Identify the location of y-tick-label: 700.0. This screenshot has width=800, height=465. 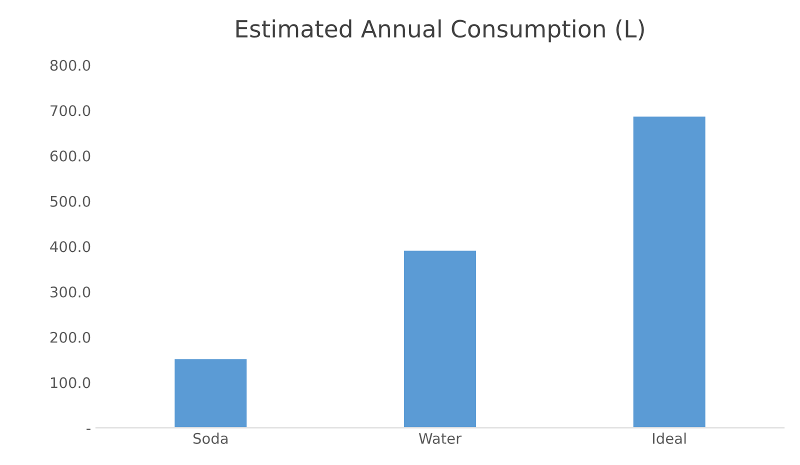
(70, 110).